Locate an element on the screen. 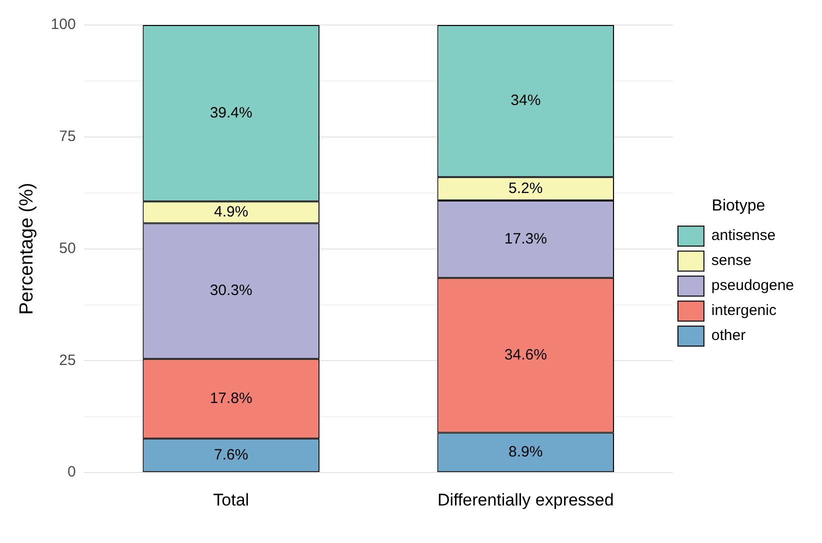  data-label: 34.6% is located at coordinates (525, 355).